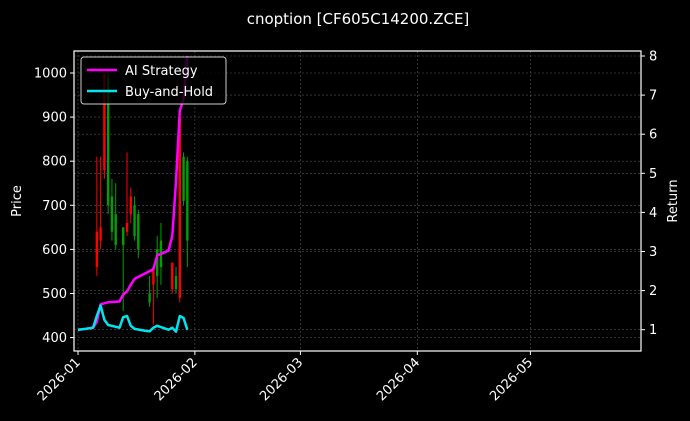 Image resolution: width=690 pixels, height=421 pixels. I want to click on y2-tick-label: 3, so click(653, 252).